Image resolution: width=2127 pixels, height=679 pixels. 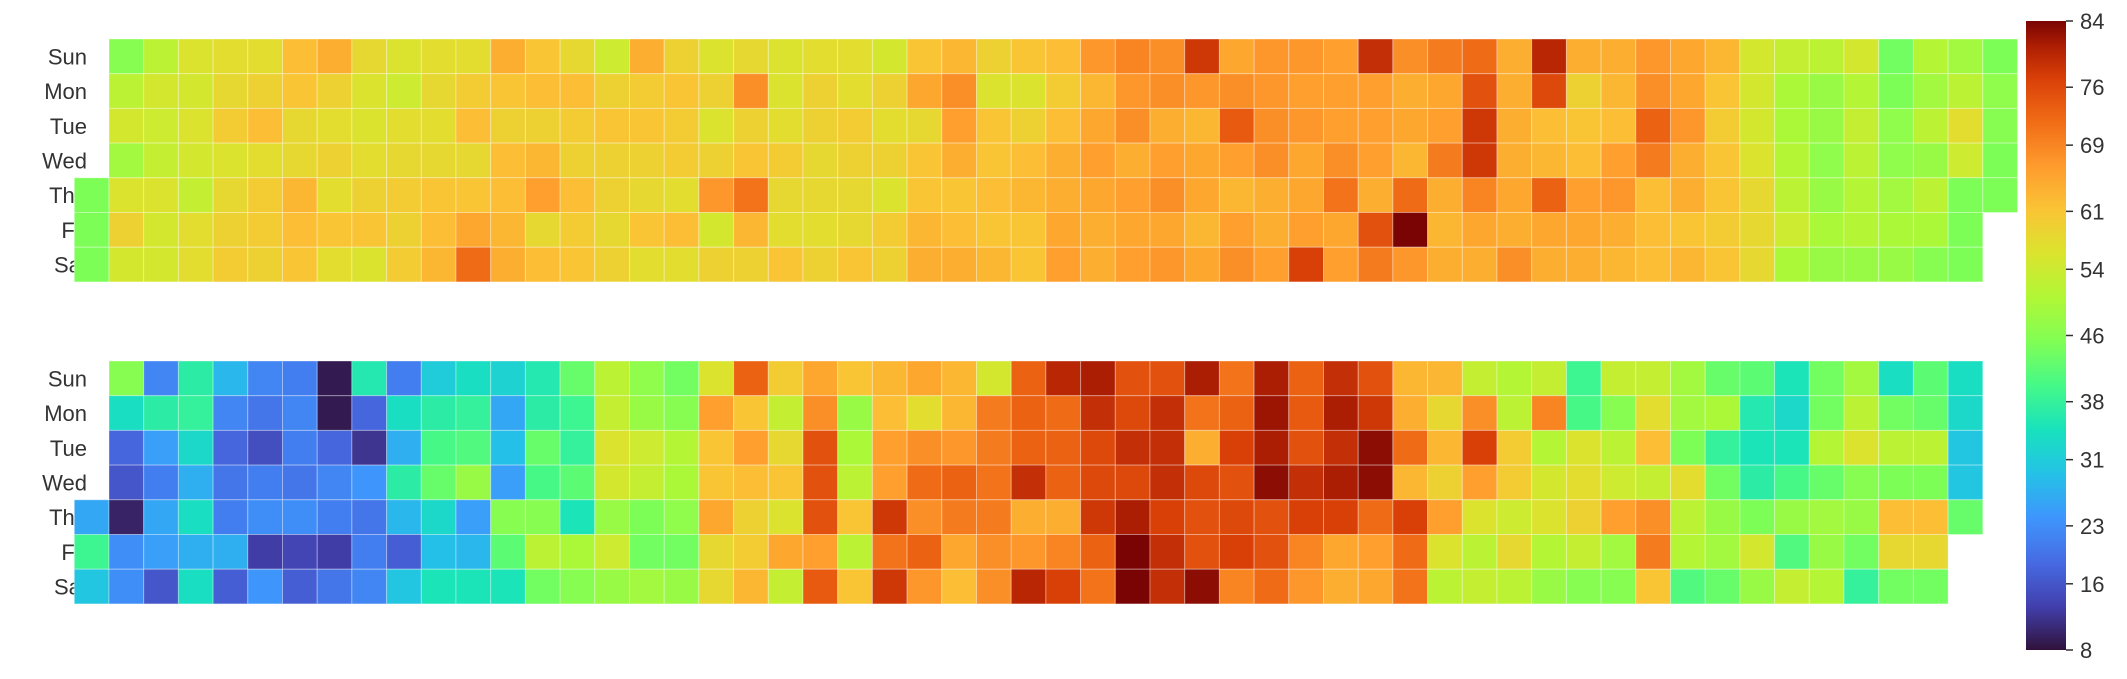 What do you see at coordinates (67, 378) in the screenshot?
I see `day-label-sun: Sun` at bounding box center [67, 378].